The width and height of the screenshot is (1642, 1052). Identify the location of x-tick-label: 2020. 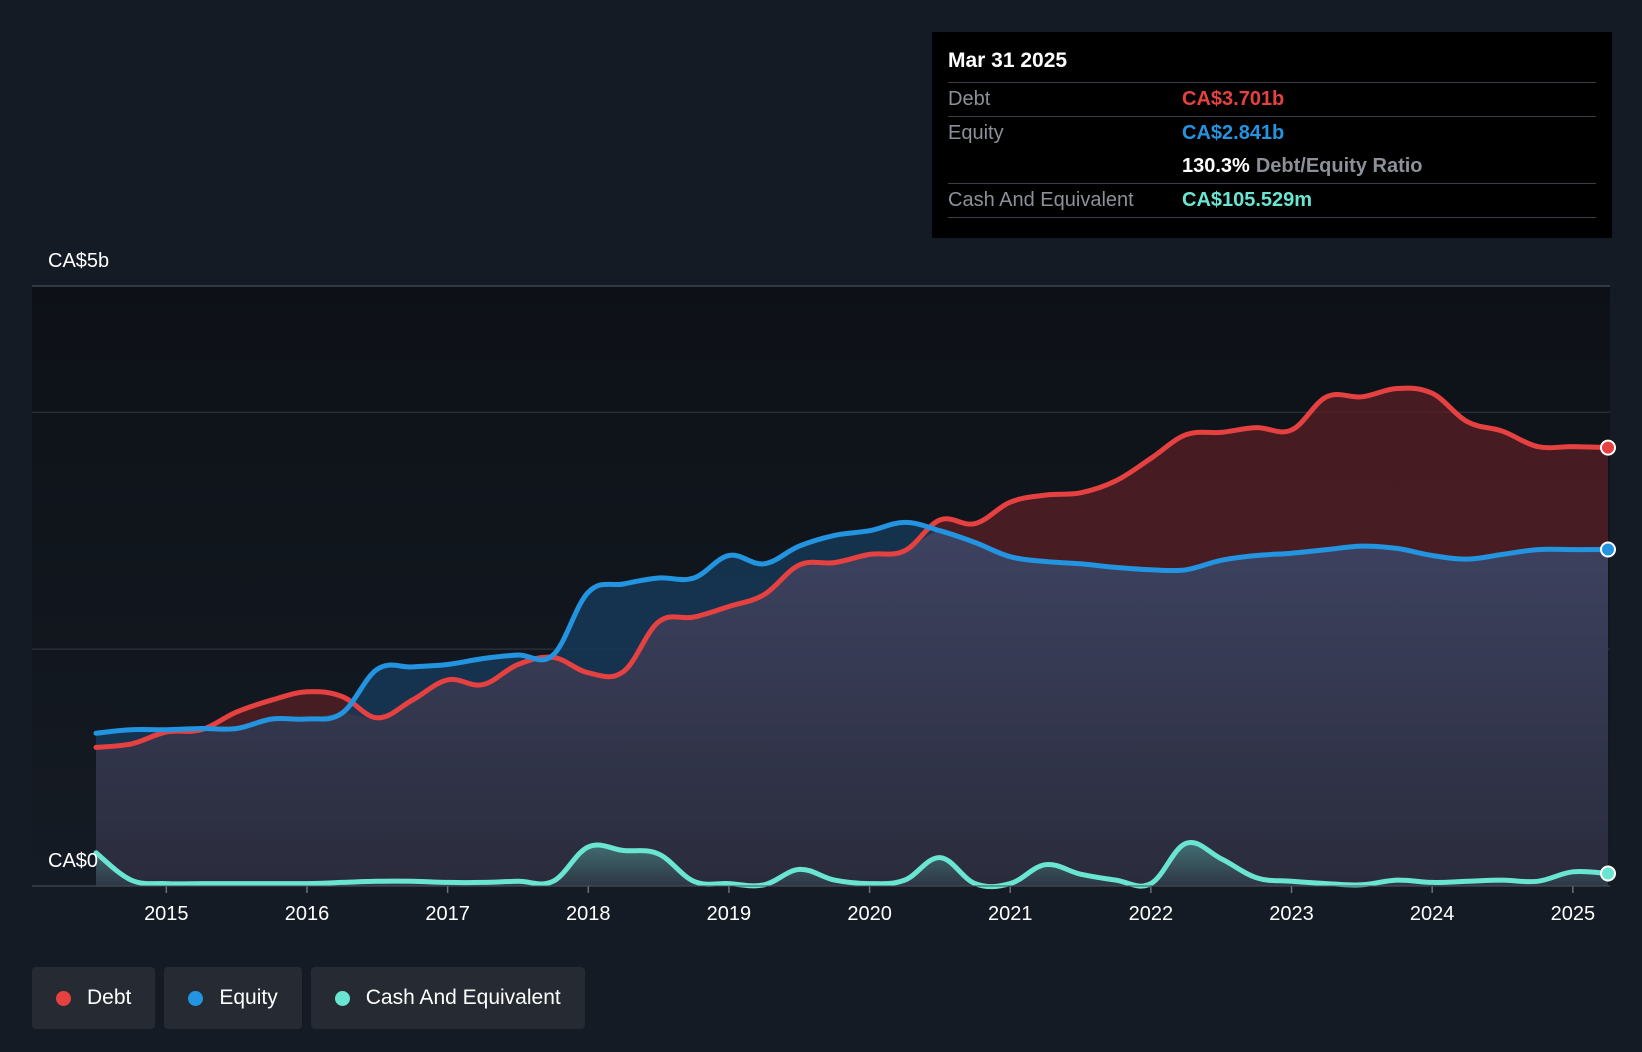
(869, 914).